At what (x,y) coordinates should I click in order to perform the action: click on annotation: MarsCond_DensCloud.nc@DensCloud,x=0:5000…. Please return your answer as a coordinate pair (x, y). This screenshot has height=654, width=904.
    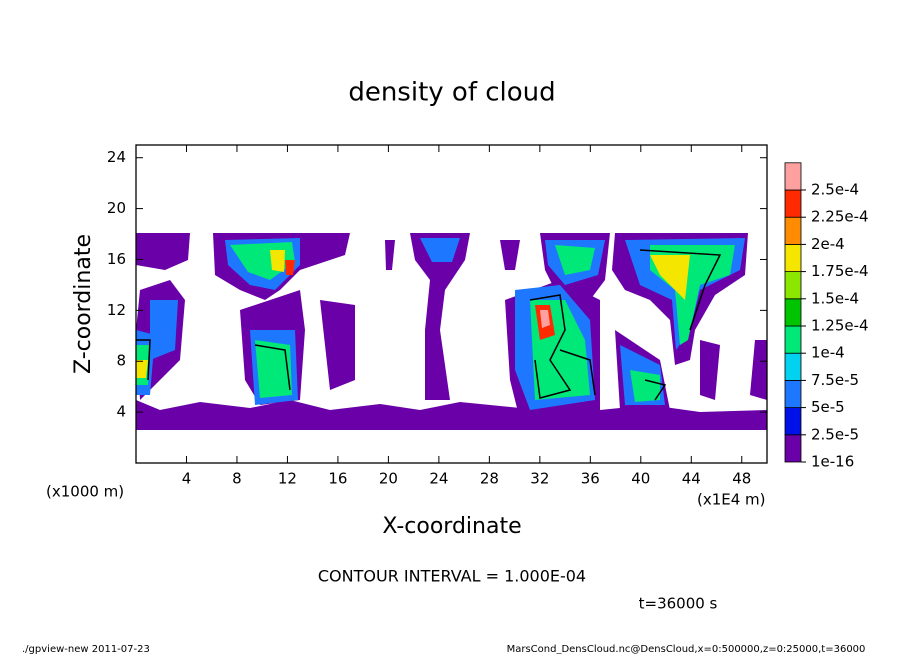
    Looking at the image, I should click on (686, 649).